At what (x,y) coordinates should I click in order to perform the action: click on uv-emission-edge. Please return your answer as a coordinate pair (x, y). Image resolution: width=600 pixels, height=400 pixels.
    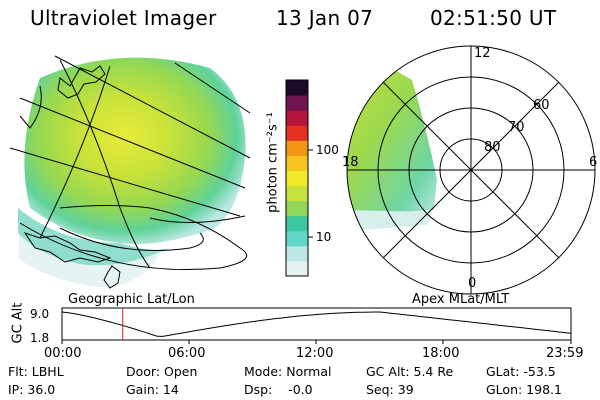
    Looking at the image, I should click on (94, 237).